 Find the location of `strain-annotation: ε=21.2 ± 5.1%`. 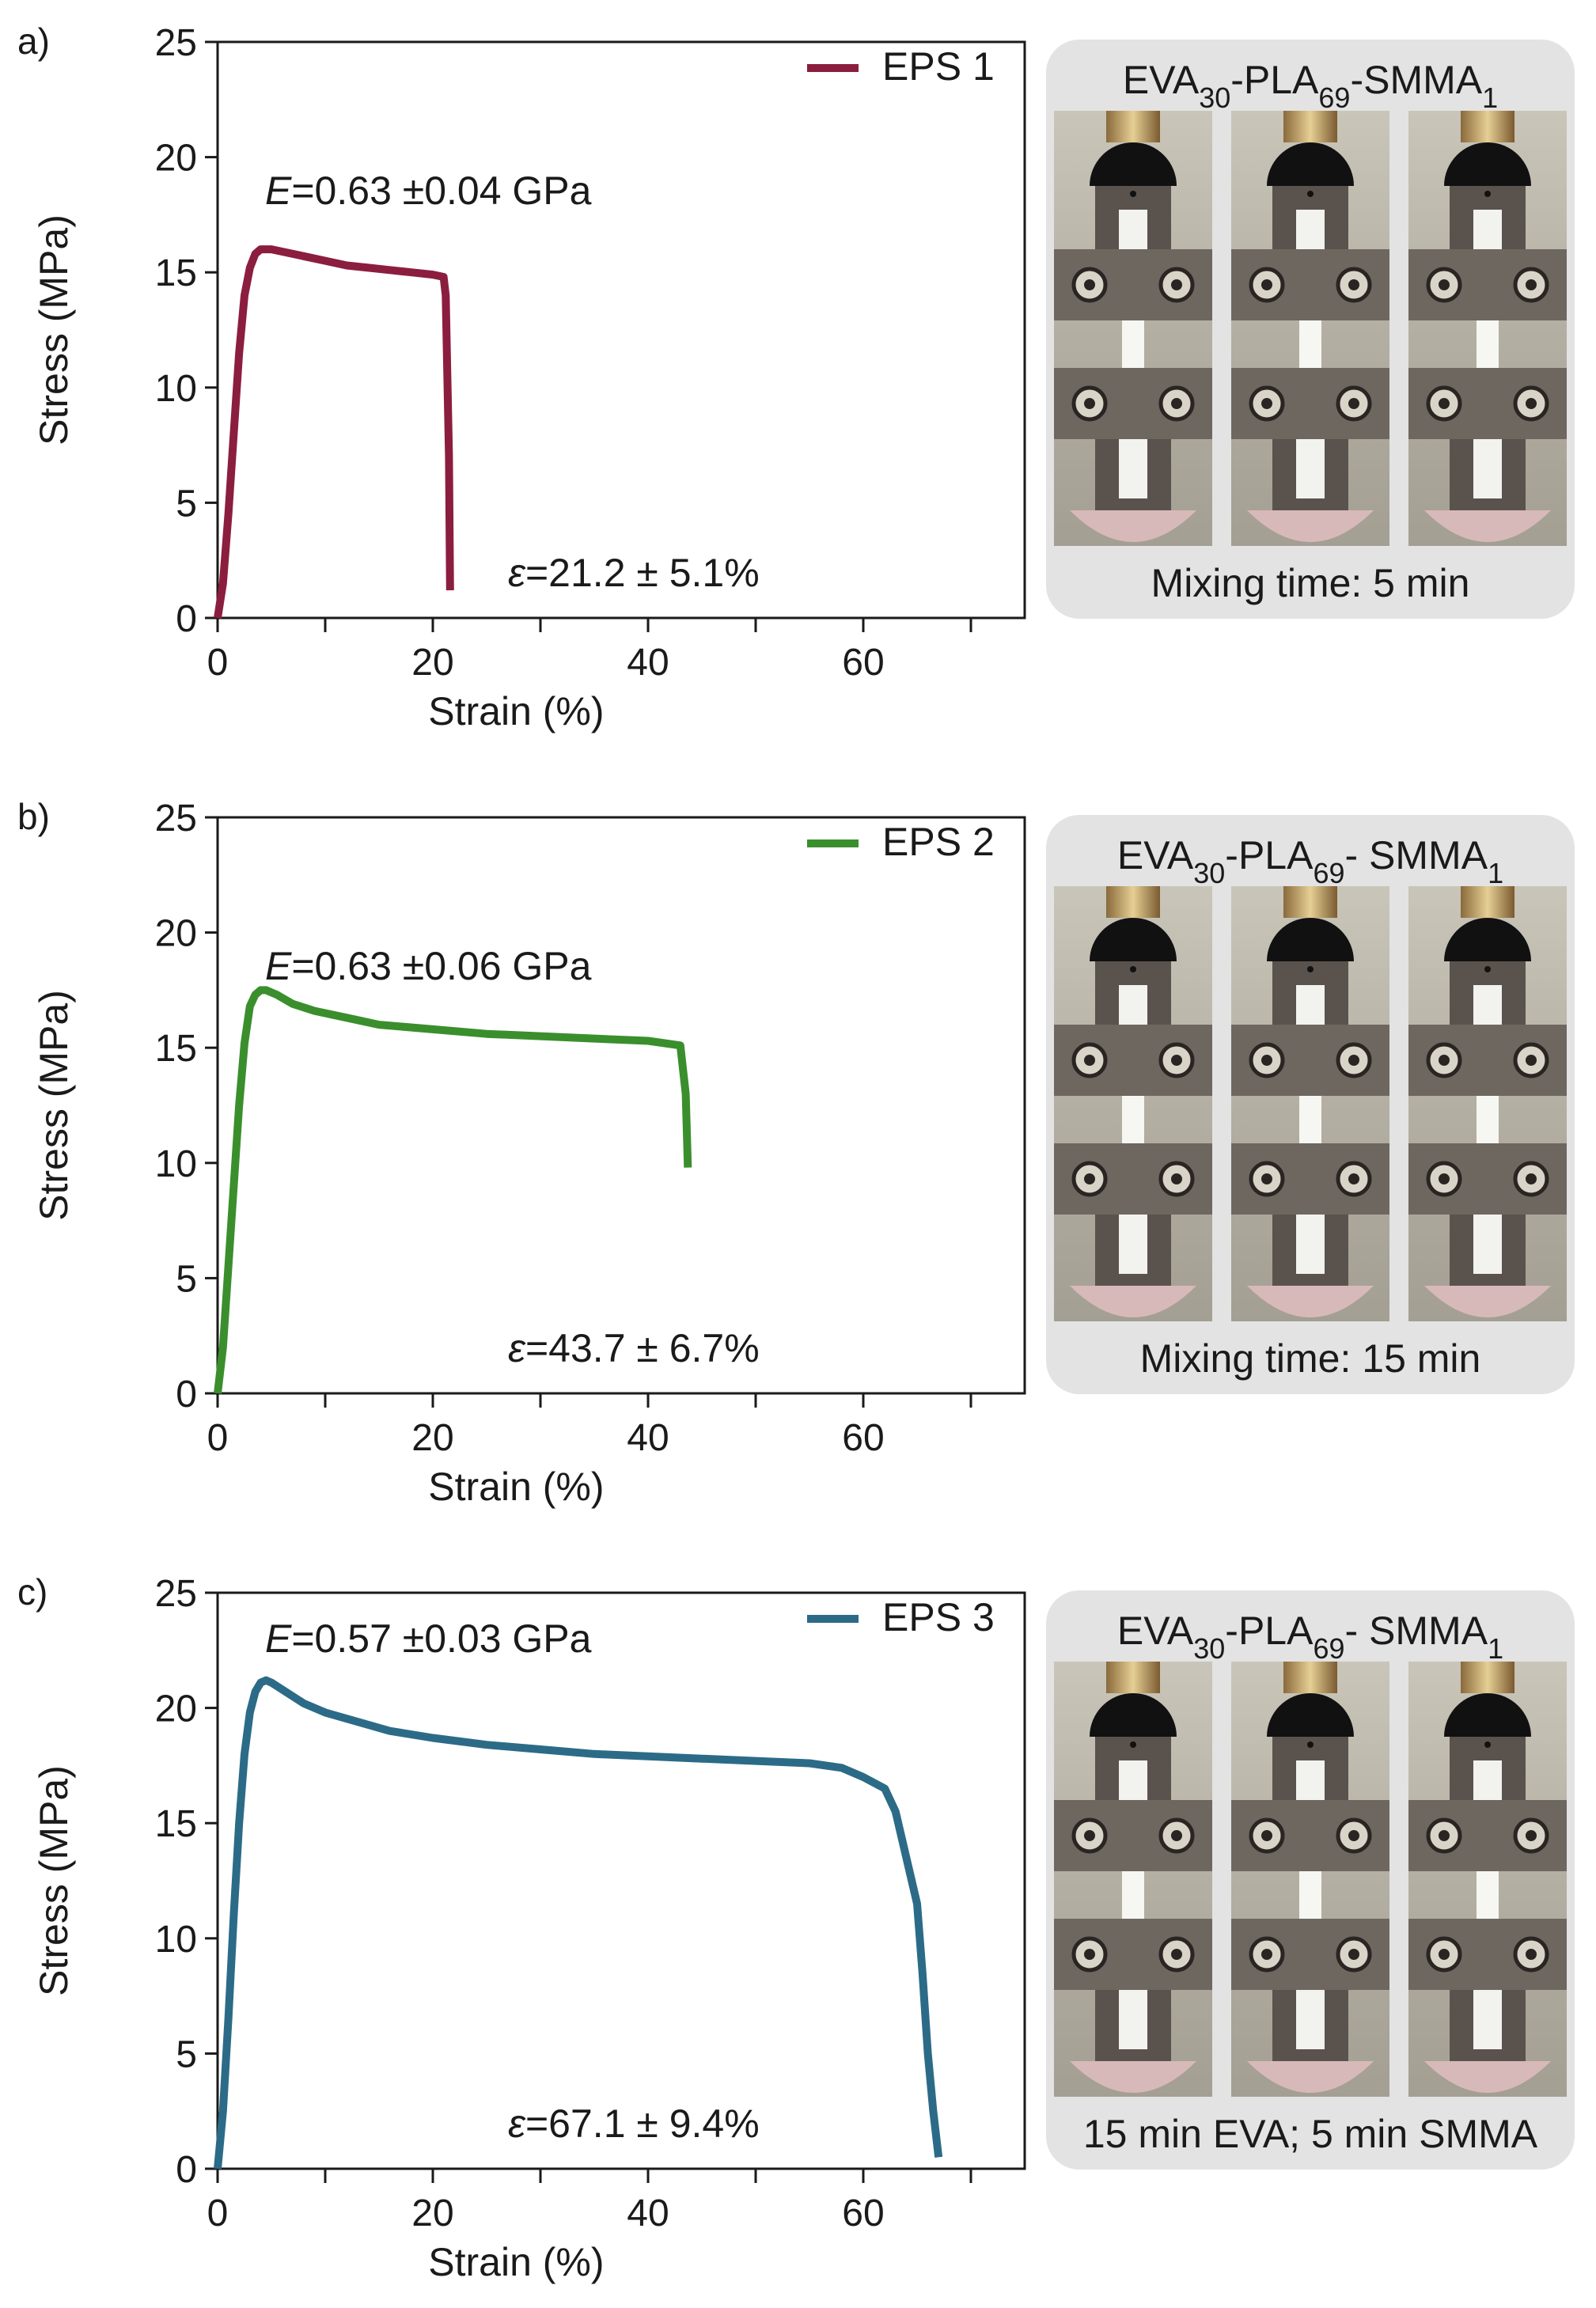

strain-annotation: ε=21.2 ± 5.1% is located at coordinates (634, 573).